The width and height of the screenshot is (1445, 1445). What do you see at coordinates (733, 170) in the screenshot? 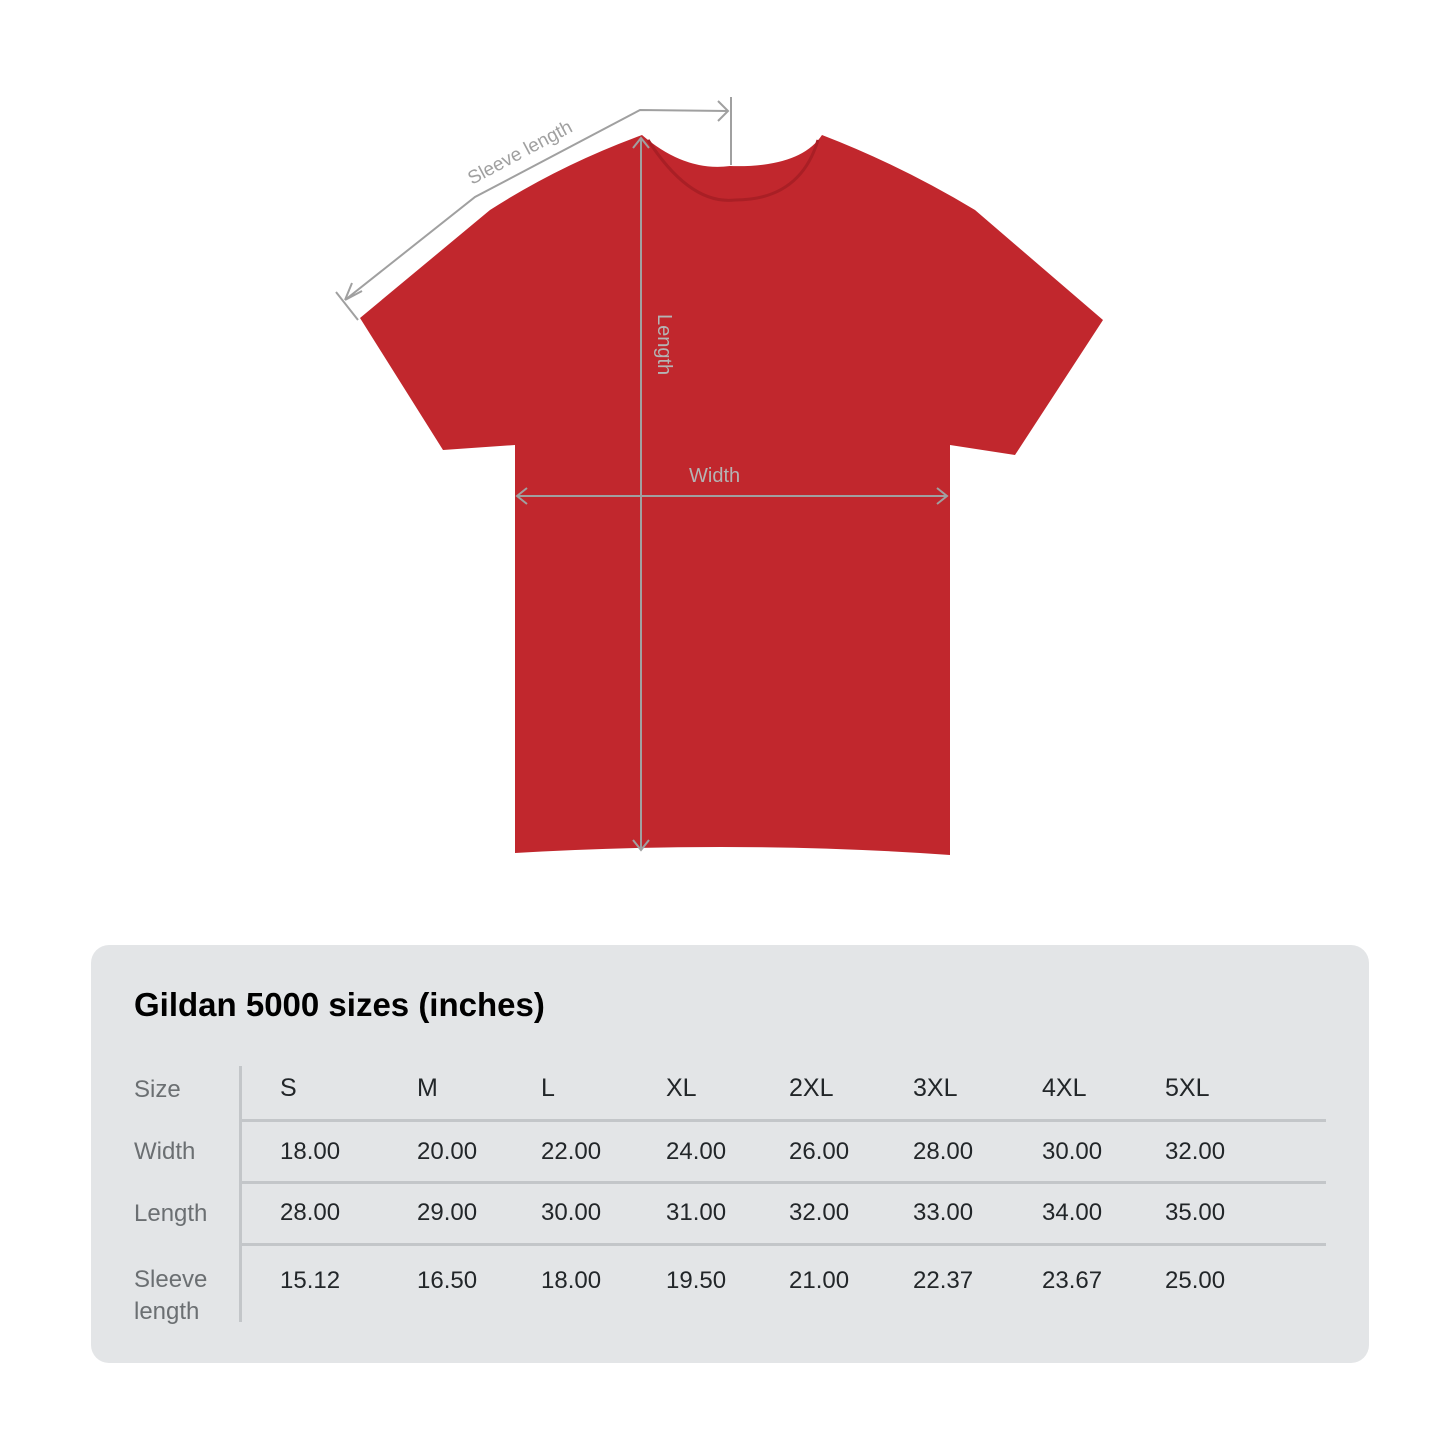
I see `collar-shadow` at bounding box center [733, 170].